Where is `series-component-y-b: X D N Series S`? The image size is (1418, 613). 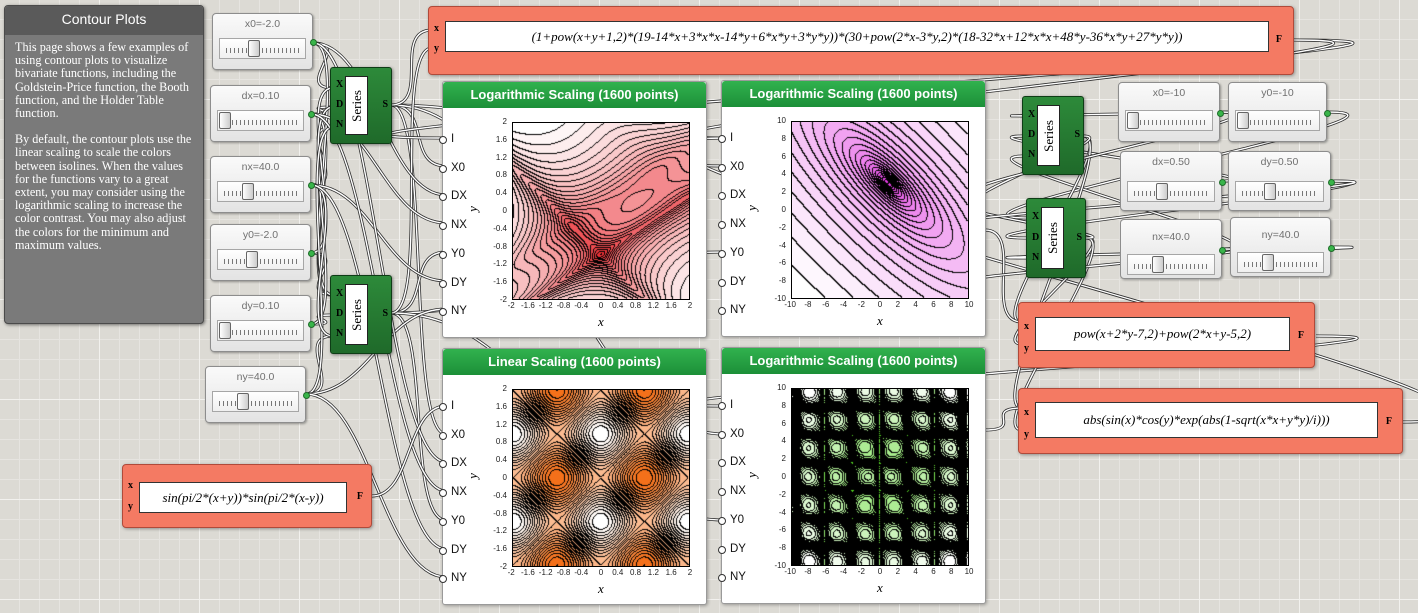
series-component-y-b: X D N Series S is located at coordinates (1056, 238).